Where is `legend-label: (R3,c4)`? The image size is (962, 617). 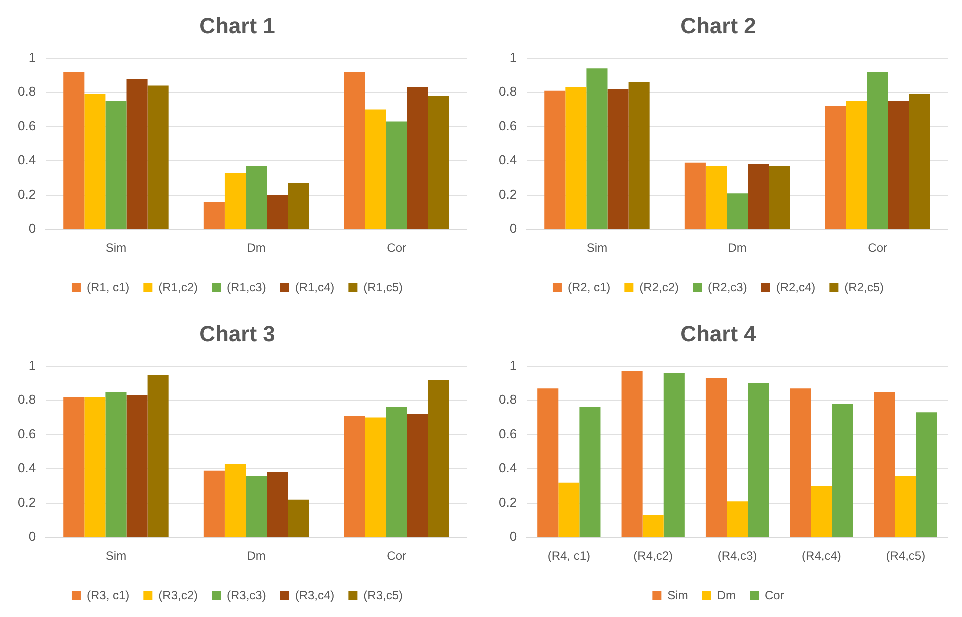 legend-label: (R3,c4) is located at coordinates (315, 595).